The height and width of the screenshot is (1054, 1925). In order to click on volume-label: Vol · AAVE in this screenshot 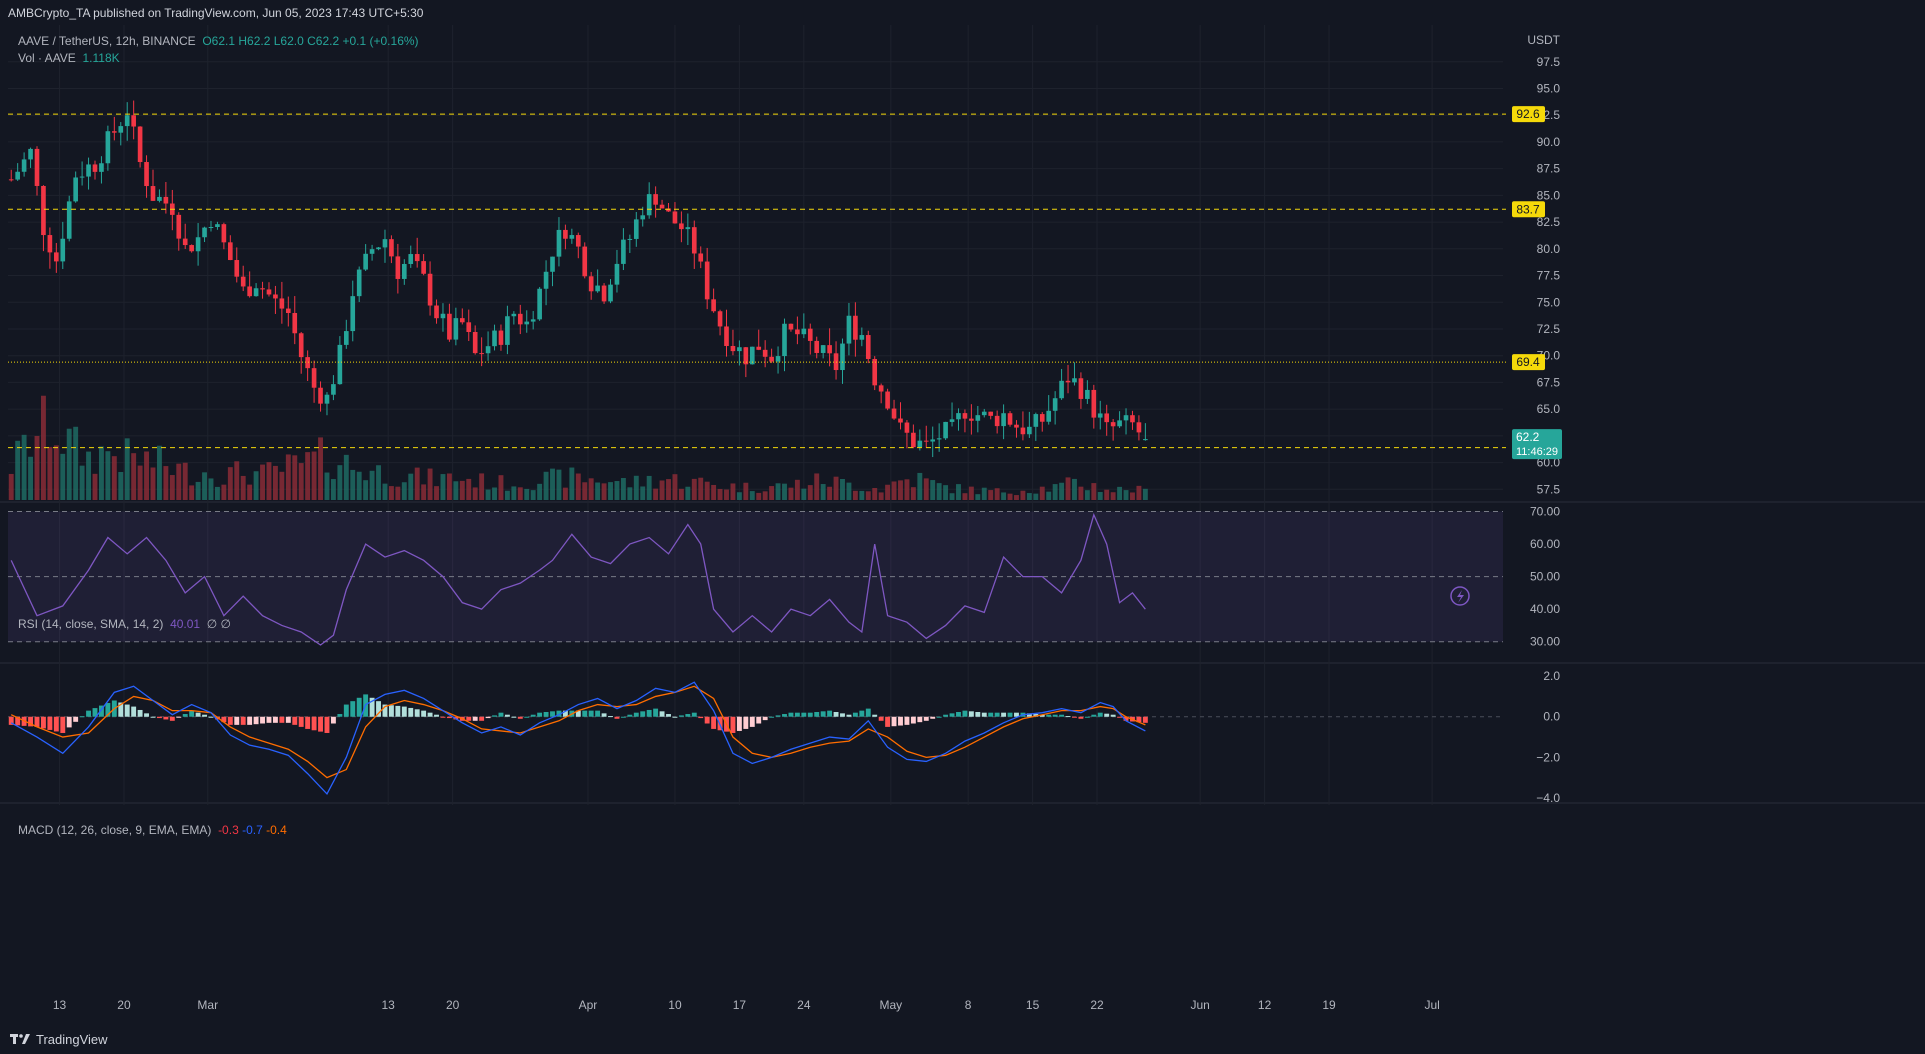, I will do `click(47, 58)`.